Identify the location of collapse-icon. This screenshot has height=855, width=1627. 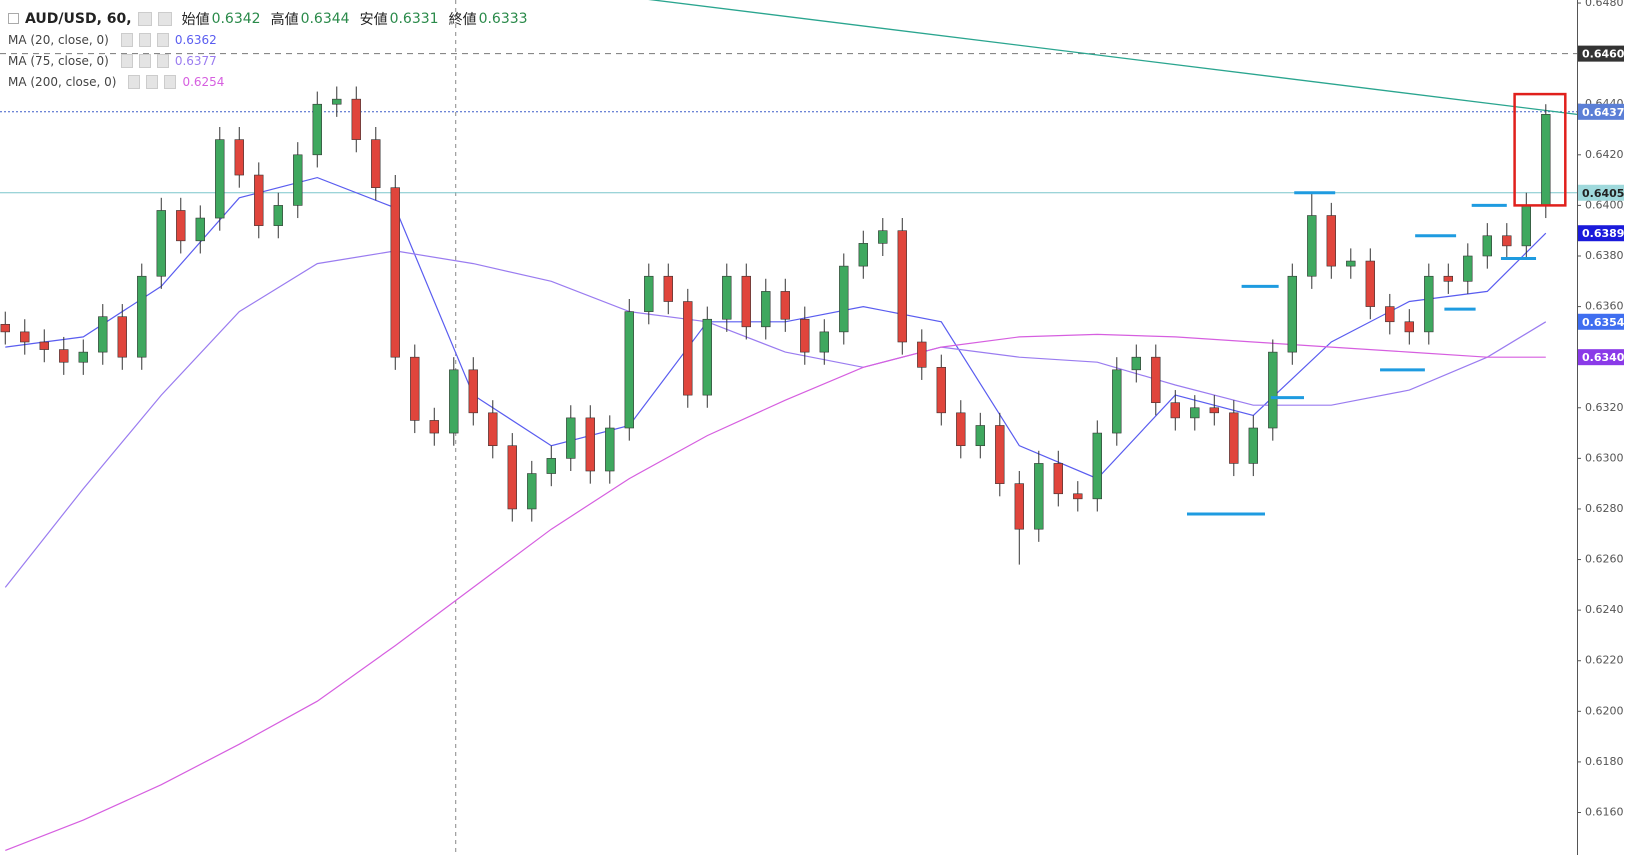
(13, 18).